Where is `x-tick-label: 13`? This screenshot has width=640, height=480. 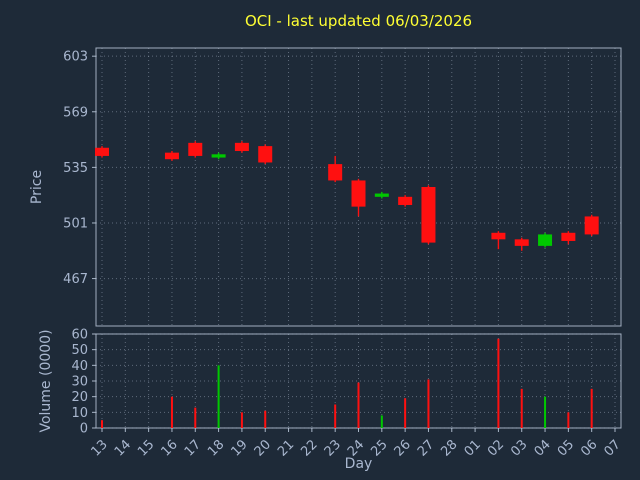 x-tick-label: 13 is located at coordinates (100, 448).